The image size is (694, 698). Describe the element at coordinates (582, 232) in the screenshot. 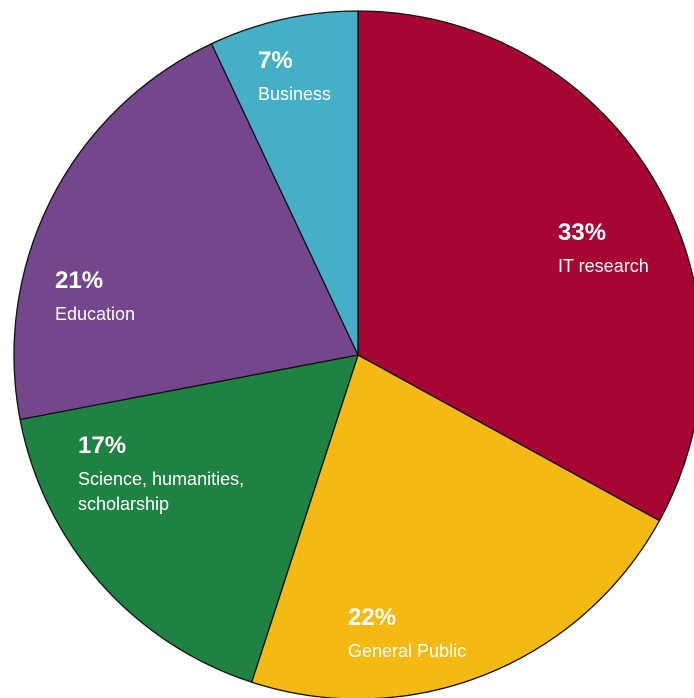

I see `pie-value-label-it-research: 33%` at that location.